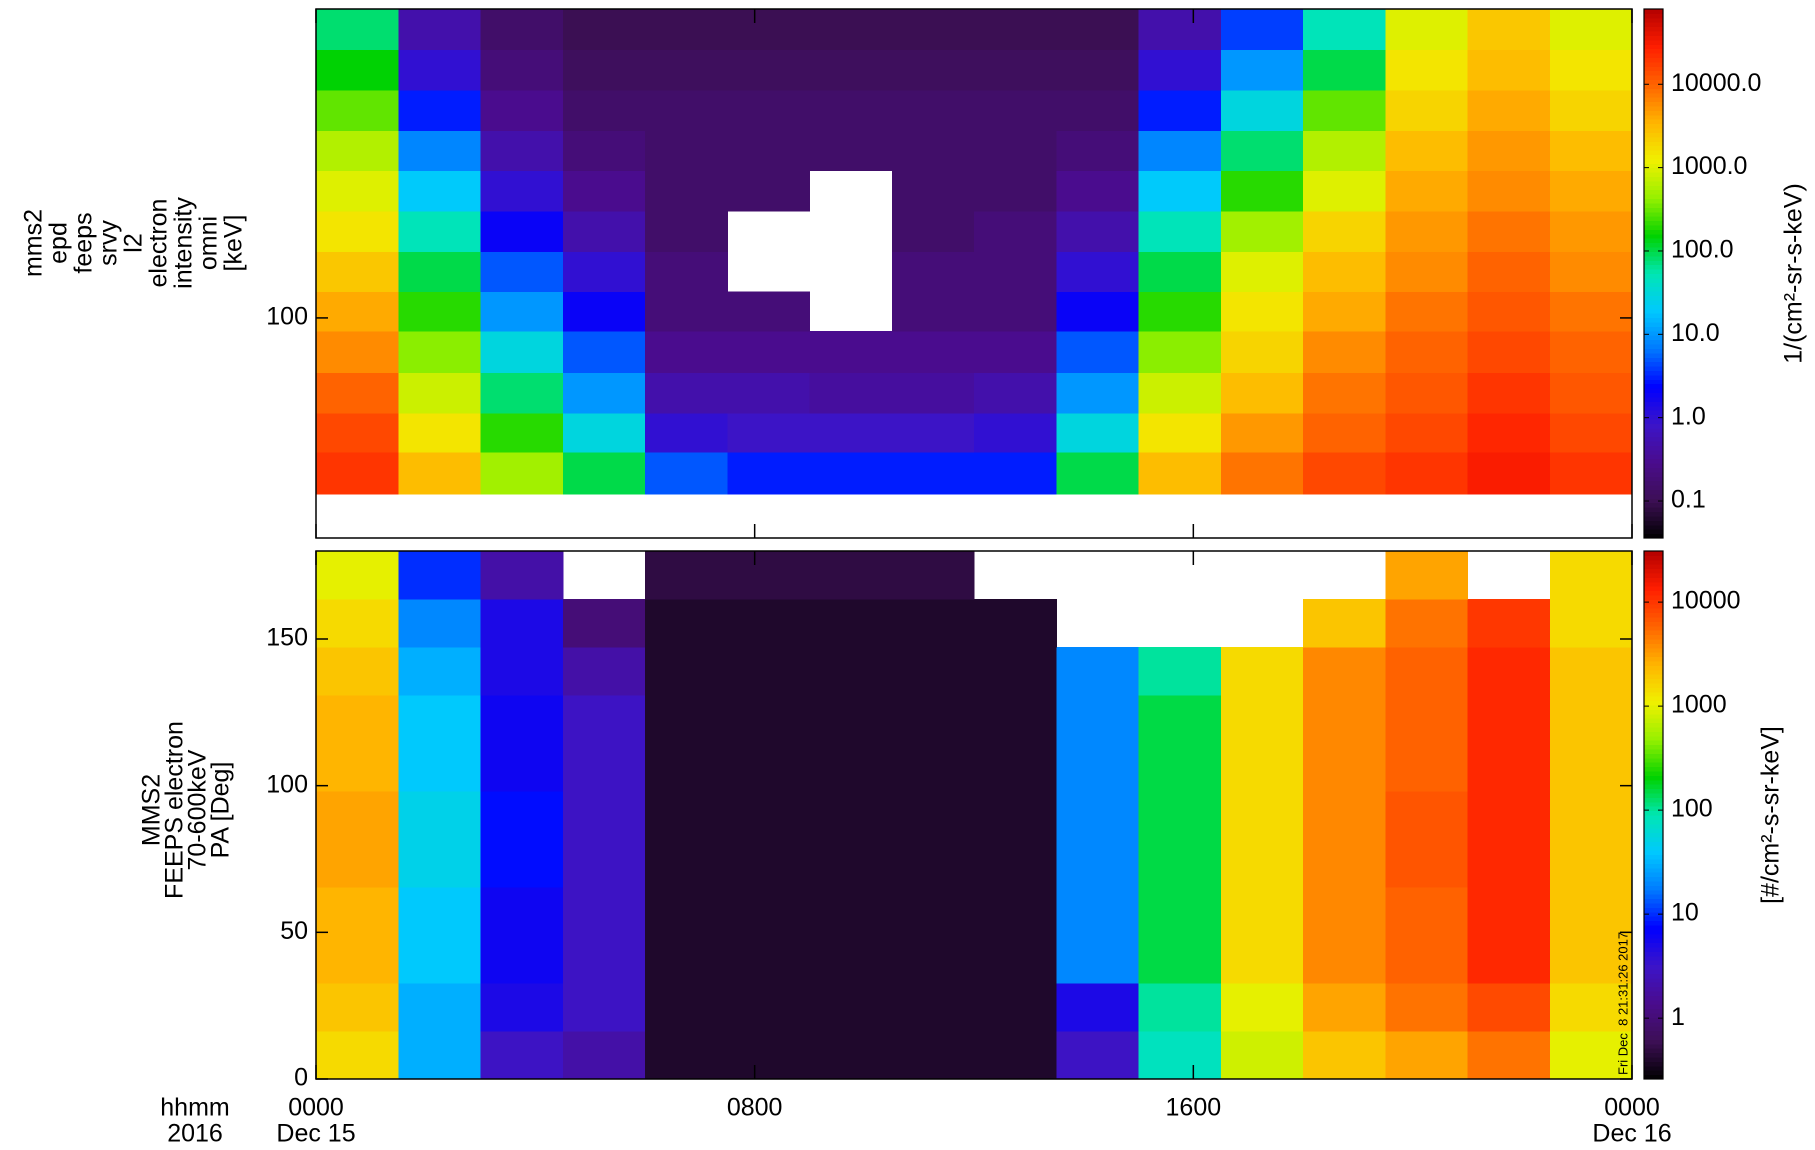 The height and width of the screenshot is (1150, 1815). Describe the element at coordinates (59, 243) in the screenshot. I see `y-axis-label: epd` at that location.